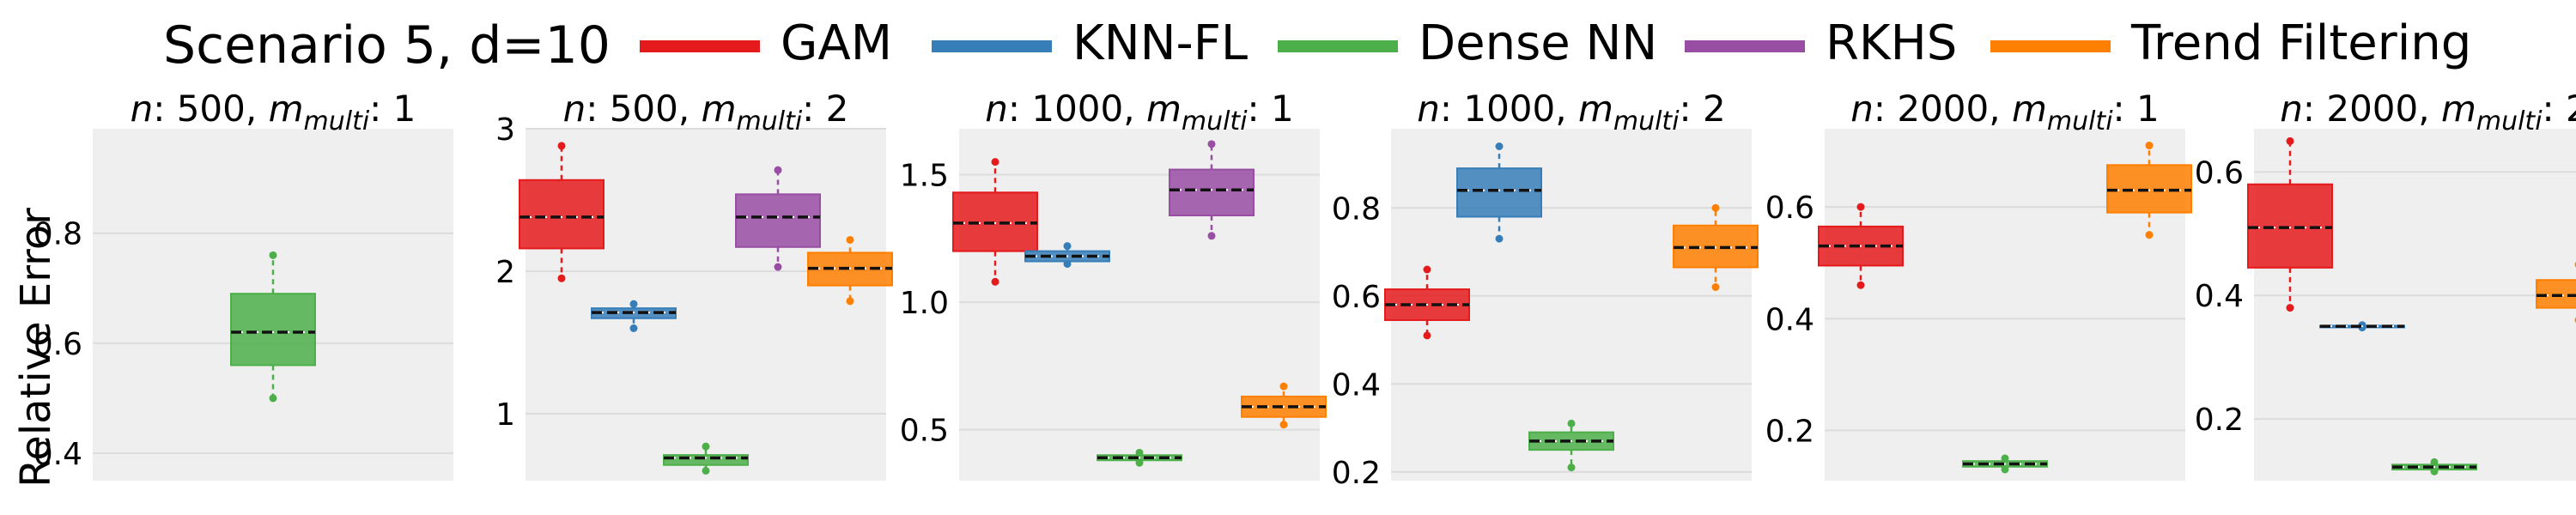  I want to click on legend-swatch-dense-nn, so click(1338, 46).